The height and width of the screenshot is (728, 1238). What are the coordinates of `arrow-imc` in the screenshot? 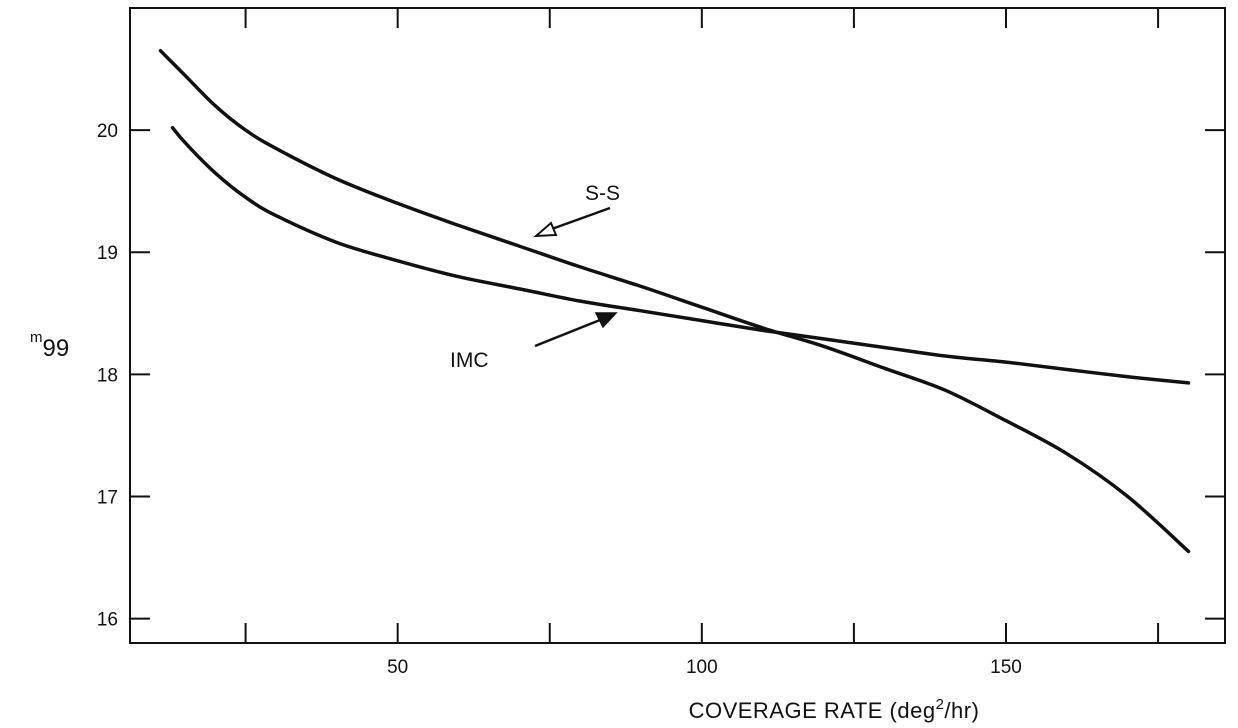 It's located at (567, 333).